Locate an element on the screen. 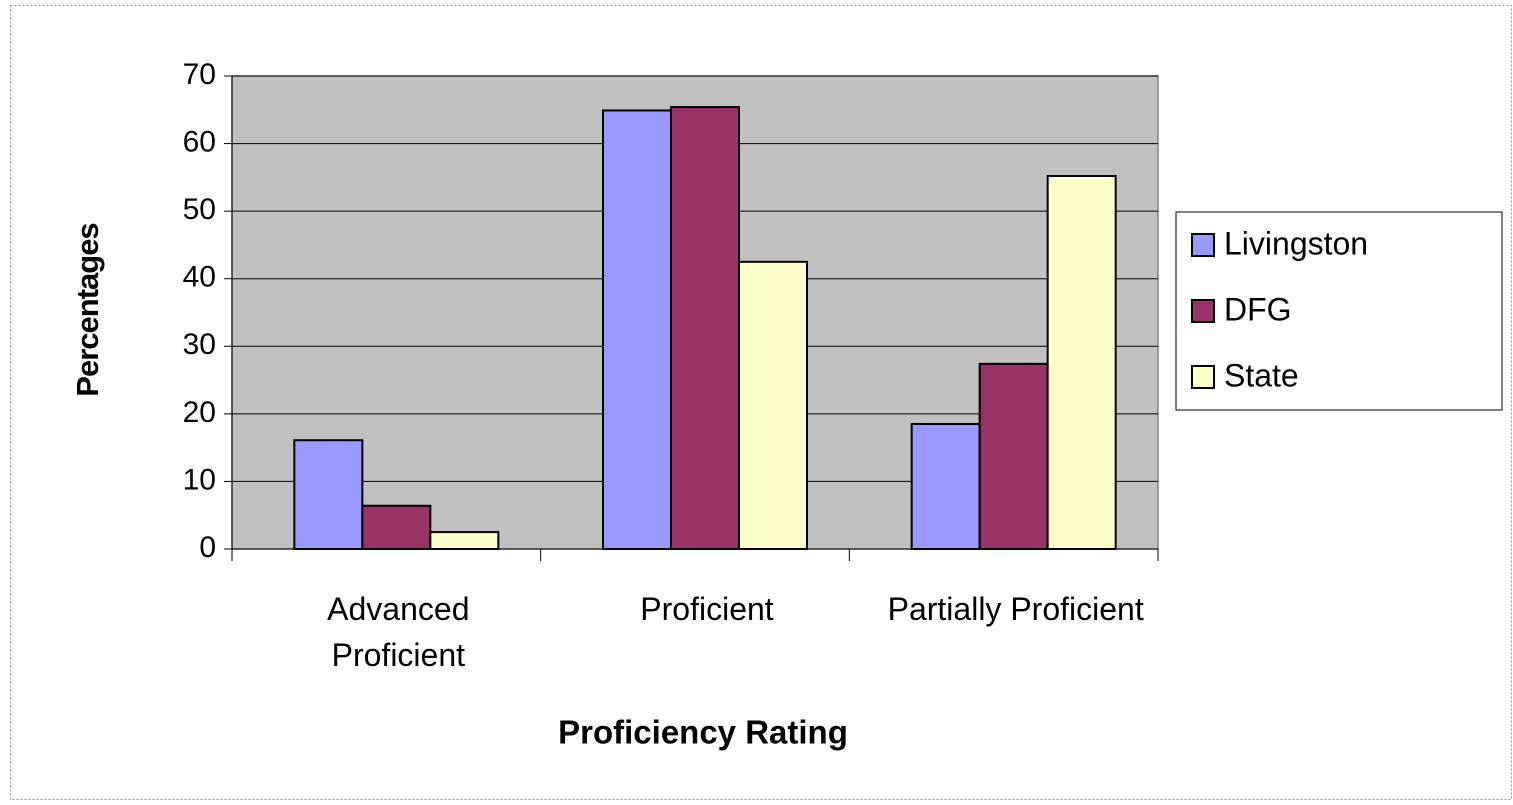  y-tick-label: 10 is located at coordinates (199, 479).